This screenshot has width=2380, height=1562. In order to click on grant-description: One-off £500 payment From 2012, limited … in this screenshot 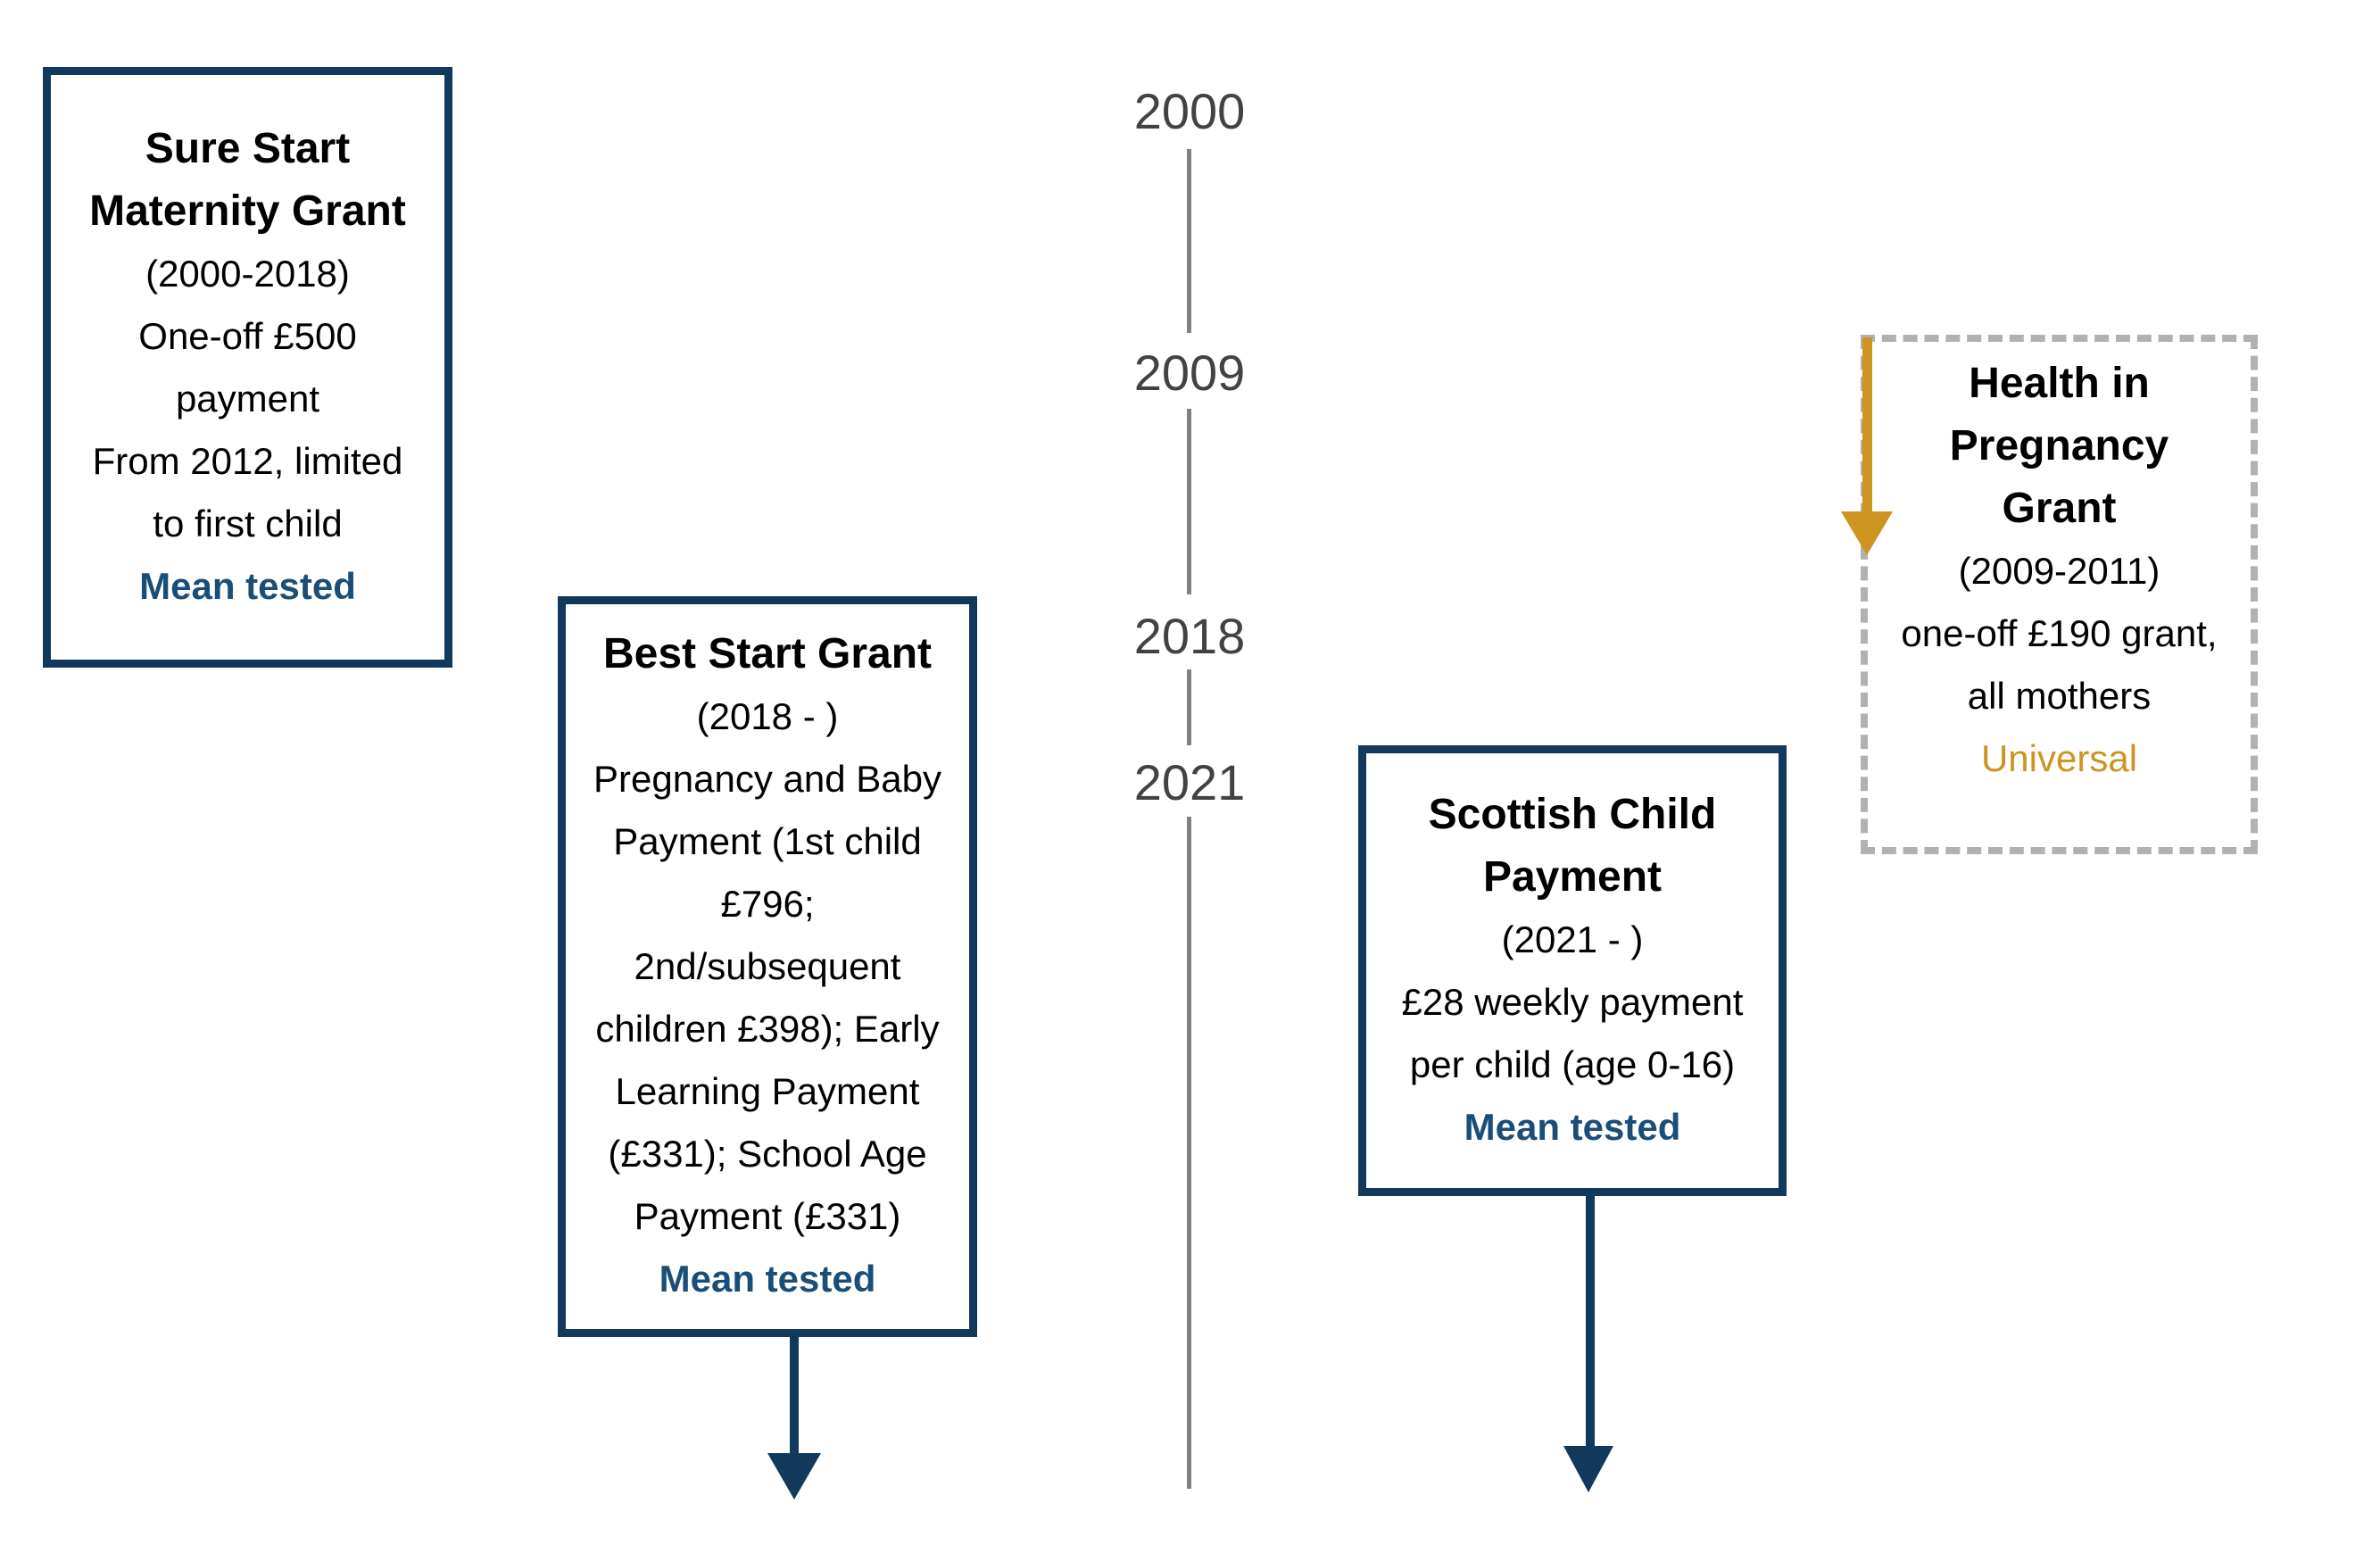, I will do `click(248, 429)`.